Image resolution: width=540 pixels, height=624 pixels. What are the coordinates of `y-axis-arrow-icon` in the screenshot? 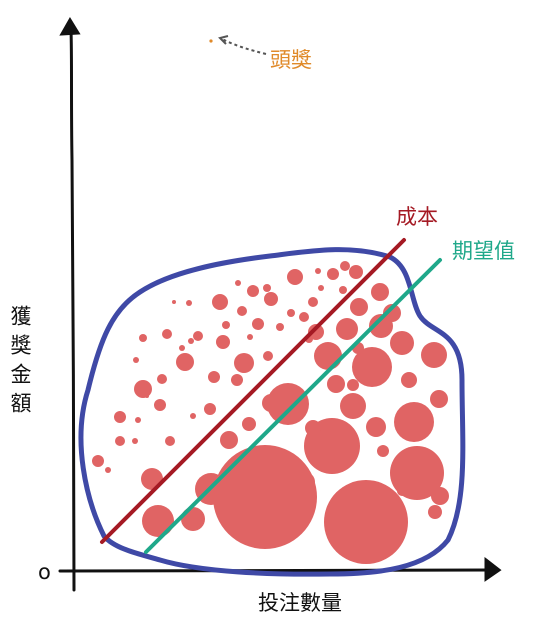 It's located at (70, 26).